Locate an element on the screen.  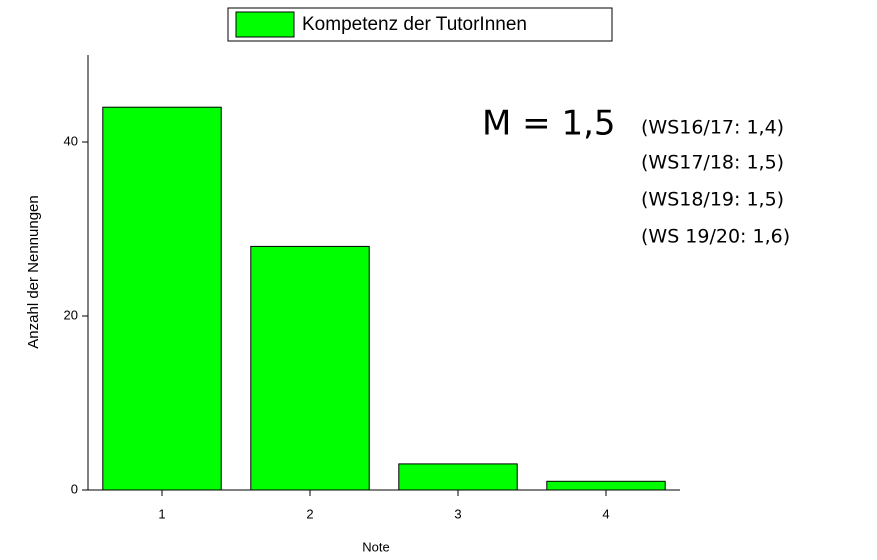
y-tick-label: 40 is located at coordinates (71, 140).